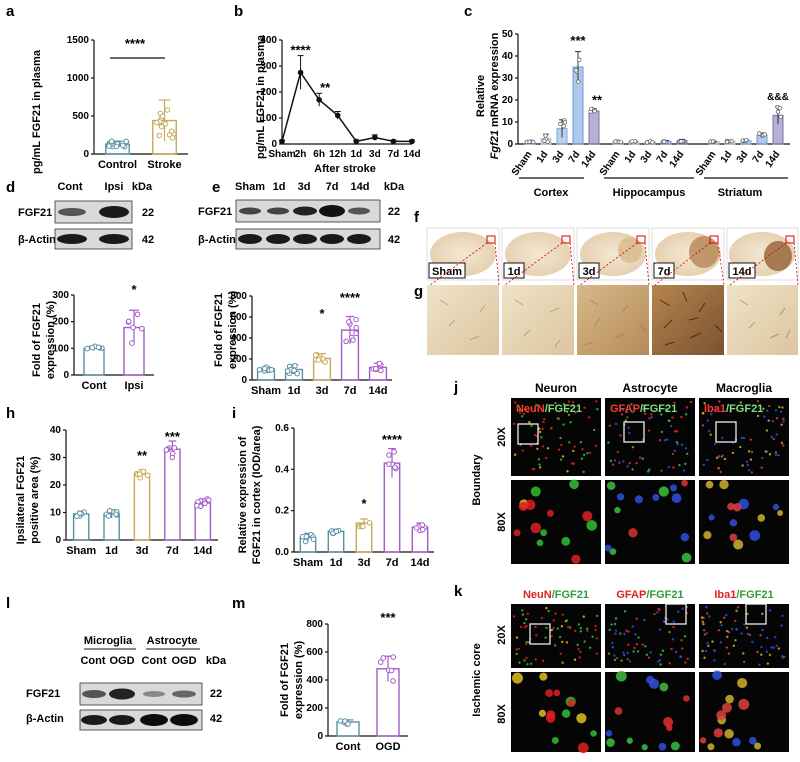 The height and width of the screenshot is (762, 800). Describe the element at coordinates (37, 111) in the screenshot. I see `a-ylabel: pg/mL FGF21 in plasma` at that location.